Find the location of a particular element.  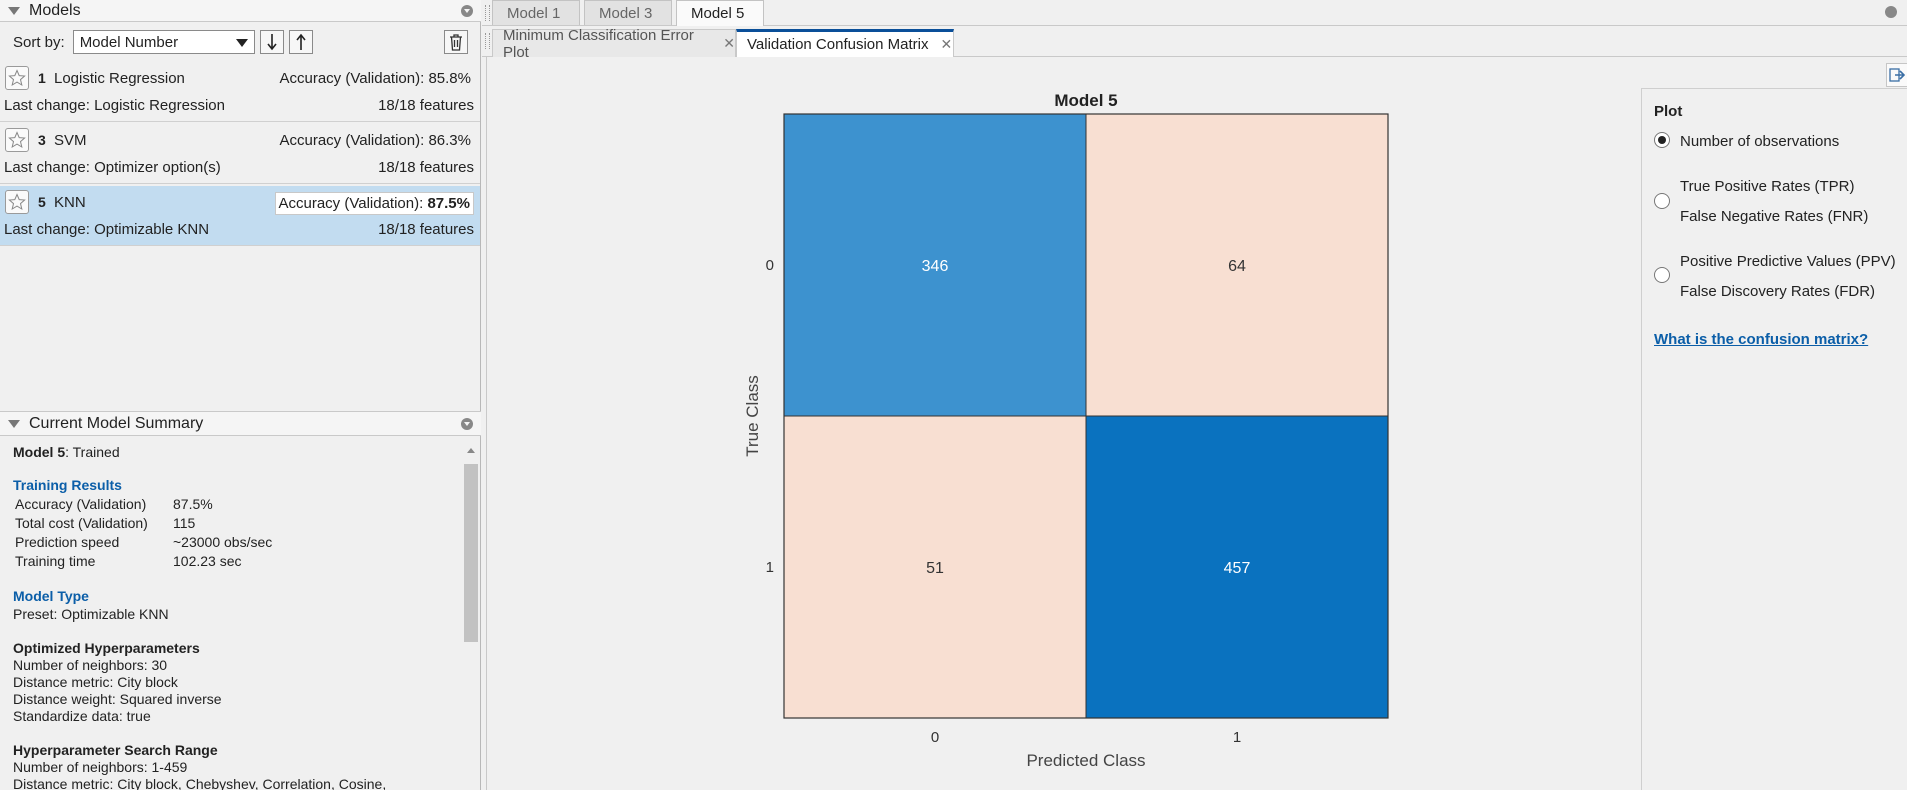

search-range-item: Number of neighbors: 1-459 is located at coordinates (100, 767).